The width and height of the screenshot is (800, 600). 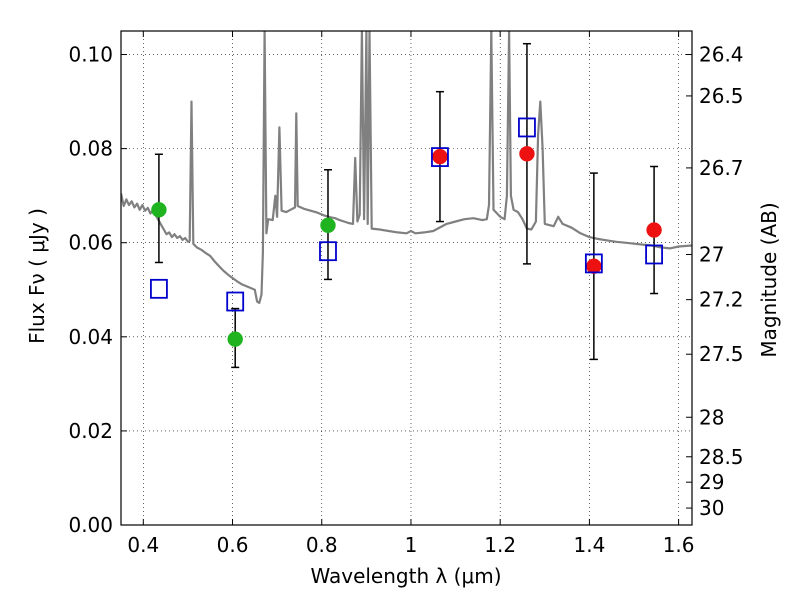 What do you see at coordinates (711, 417) in the screenshot?
I see `mag-tick-label: 28` at bounding box center [711, 417].